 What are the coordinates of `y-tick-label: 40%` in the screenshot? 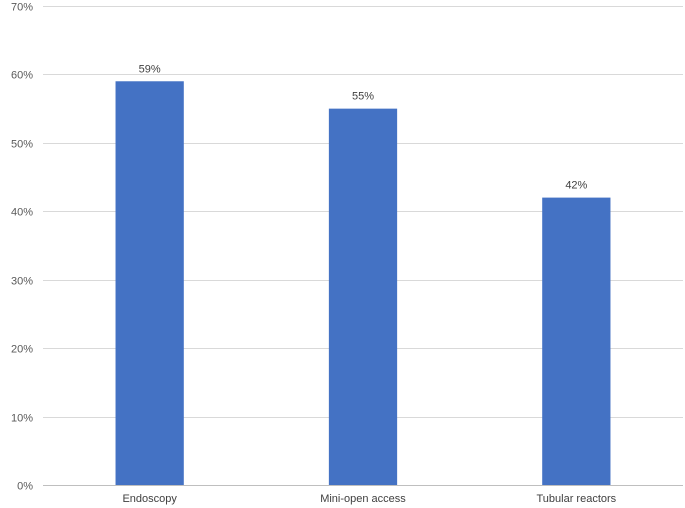 It's located at (22, 213).